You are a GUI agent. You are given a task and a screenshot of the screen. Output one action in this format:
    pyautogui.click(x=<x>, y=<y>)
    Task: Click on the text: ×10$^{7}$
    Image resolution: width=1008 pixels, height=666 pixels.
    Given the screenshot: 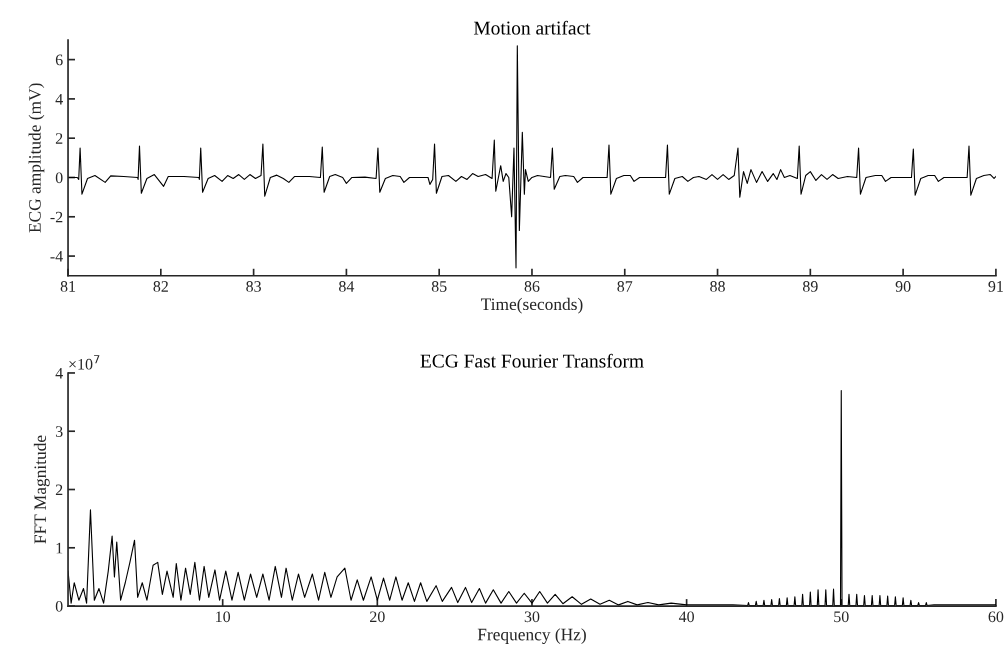 What is the action you would take?
    pyautogui.click(x=84, y=362)
    